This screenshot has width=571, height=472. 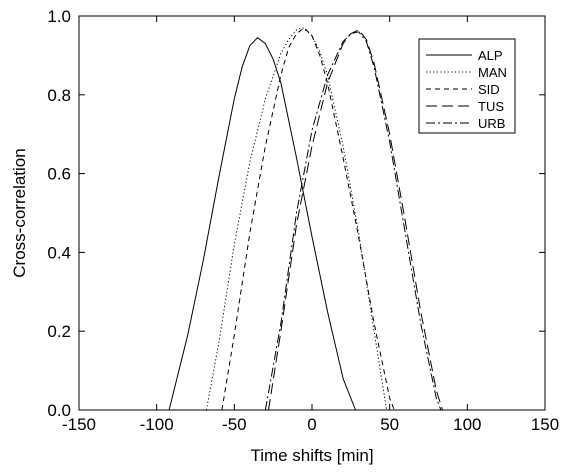 I want to click on x-tick-label: 0, so click(x=311, y=424).